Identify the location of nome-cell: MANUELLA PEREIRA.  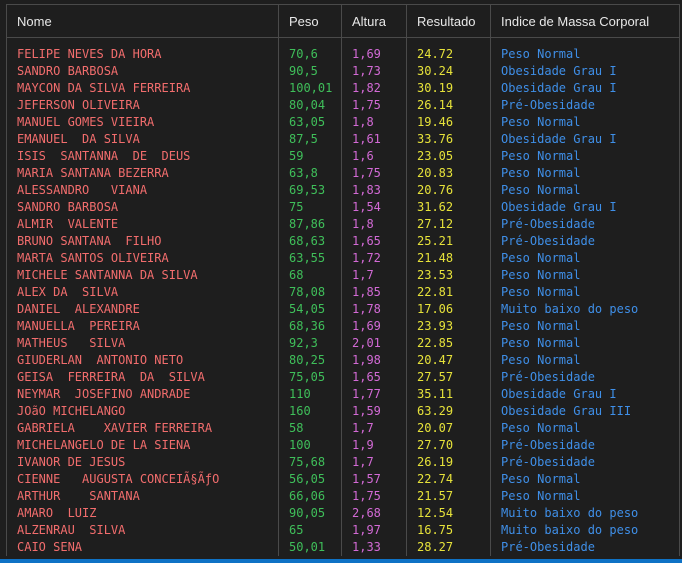
(142, 326).